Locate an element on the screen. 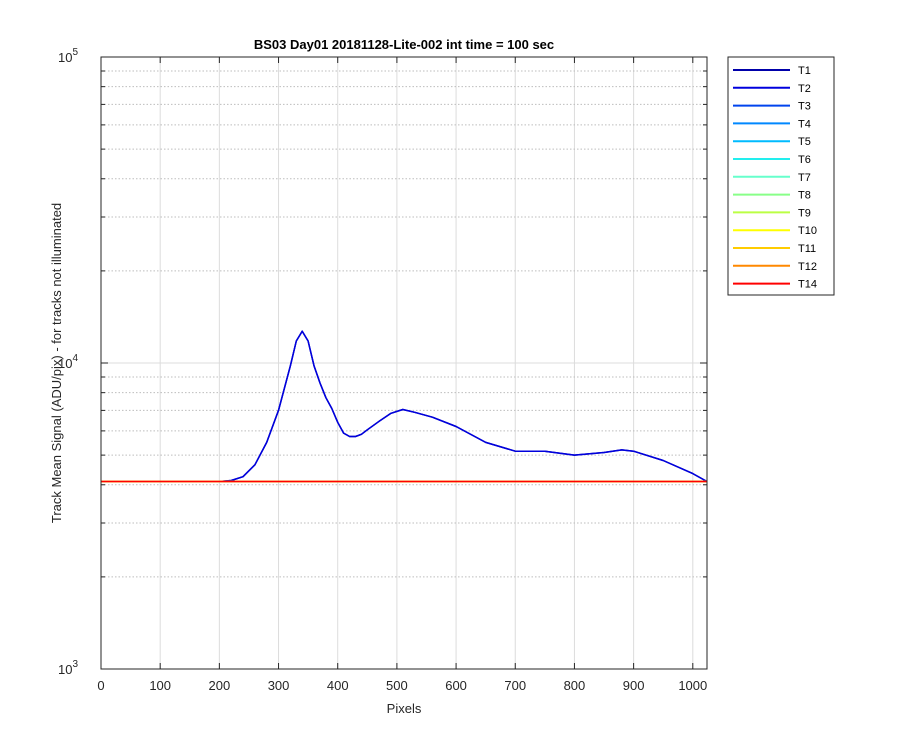  legend-label: T3 is located at coordinates (804, 107).